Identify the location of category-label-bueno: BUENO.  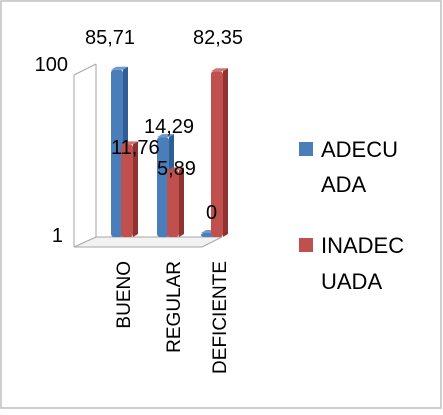
(124, 295).